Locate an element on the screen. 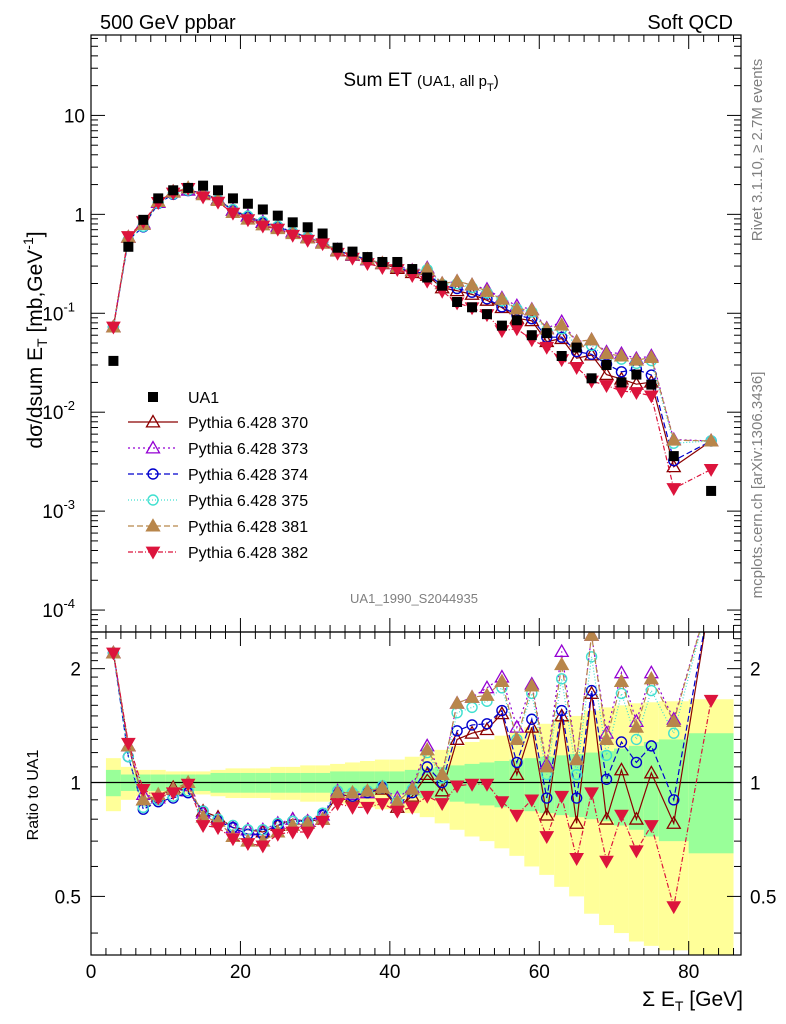 The image size is (786, 1024). ylabel-sub: T is located at coordinates (42, 342).